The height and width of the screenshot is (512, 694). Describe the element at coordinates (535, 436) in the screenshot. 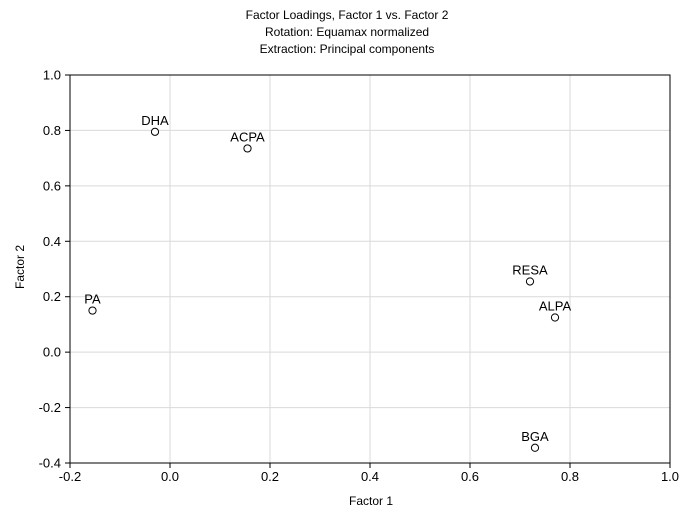

I see `data-point-label: BGA` at that location.